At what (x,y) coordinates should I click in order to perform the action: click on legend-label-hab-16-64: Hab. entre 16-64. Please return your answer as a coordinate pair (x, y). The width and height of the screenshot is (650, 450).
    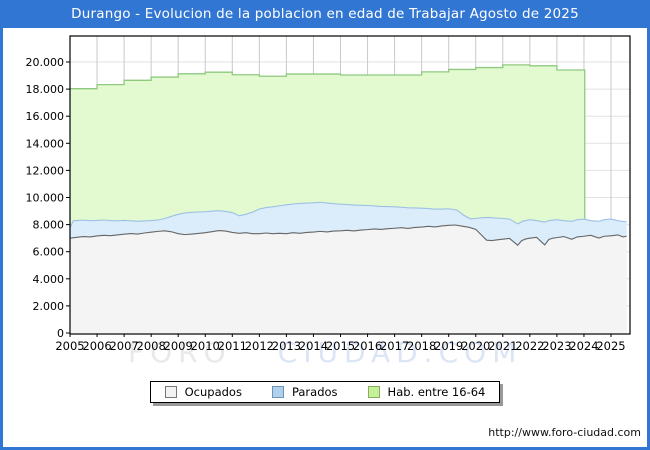
    Looking at the image, I should click on (436, 392).